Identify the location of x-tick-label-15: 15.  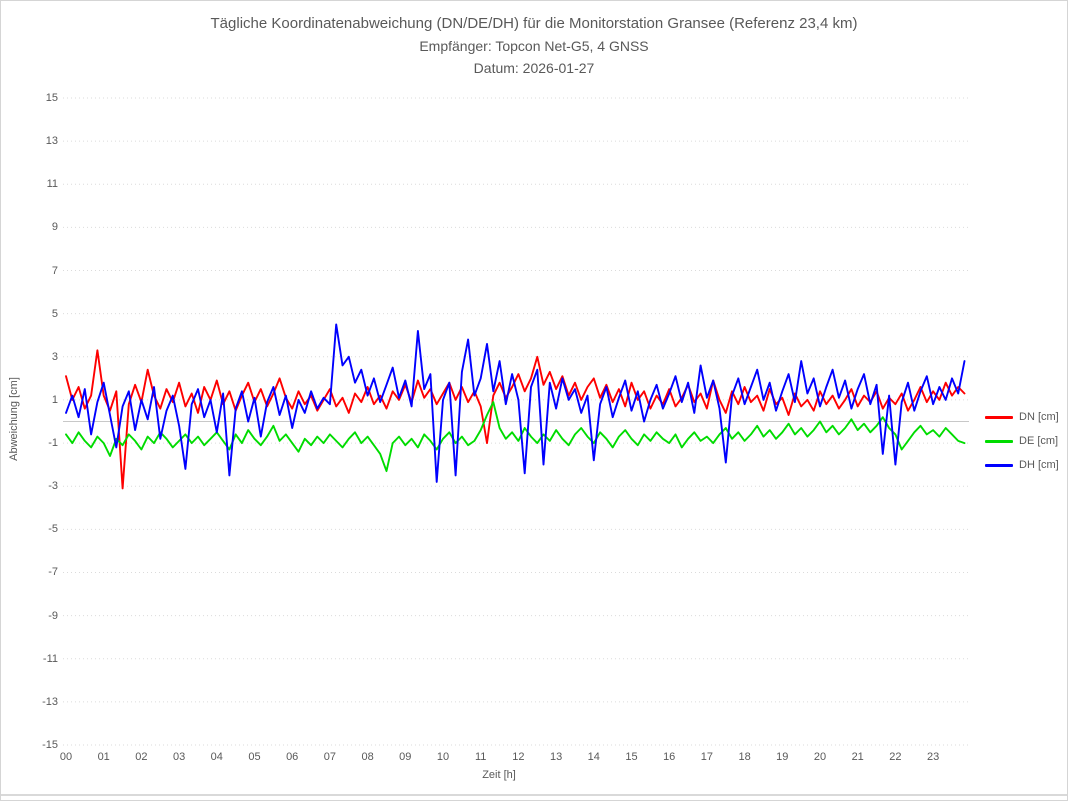
(631, 757).